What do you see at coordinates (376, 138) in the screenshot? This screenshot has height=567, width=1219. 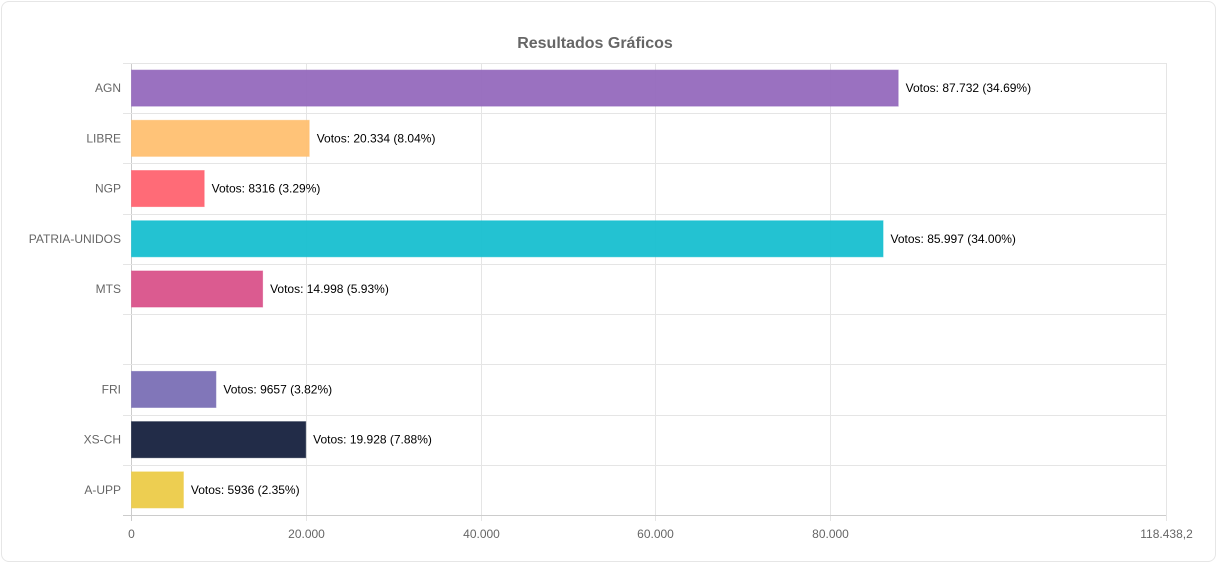 I see `data-label: Votos: 20.334 (8.04%)` at bounding box center [376, 138].